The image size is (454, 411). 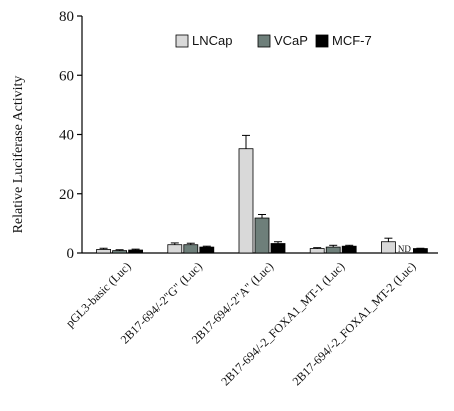 I want to click on y-tick-label: 60, so click(x=66, y=76).